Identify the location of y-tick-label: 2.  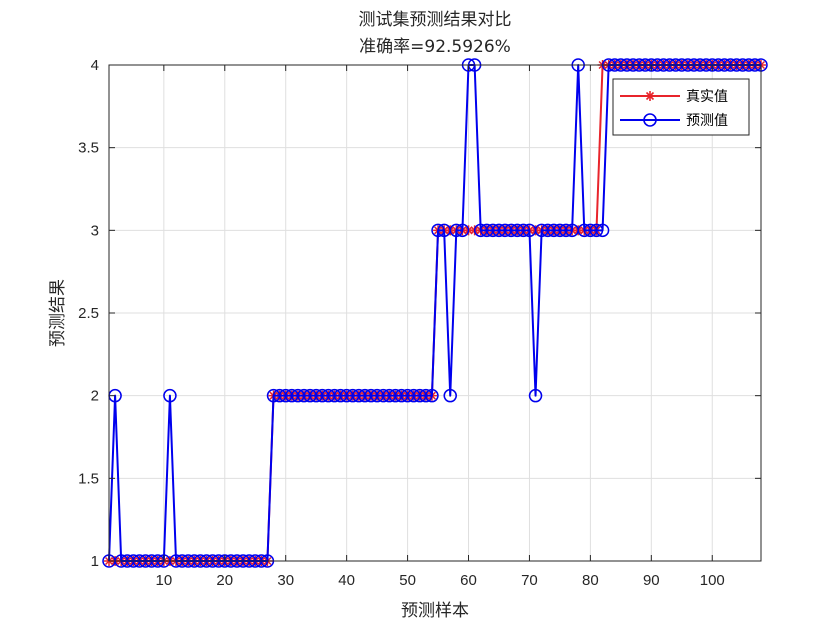
(95, 396).